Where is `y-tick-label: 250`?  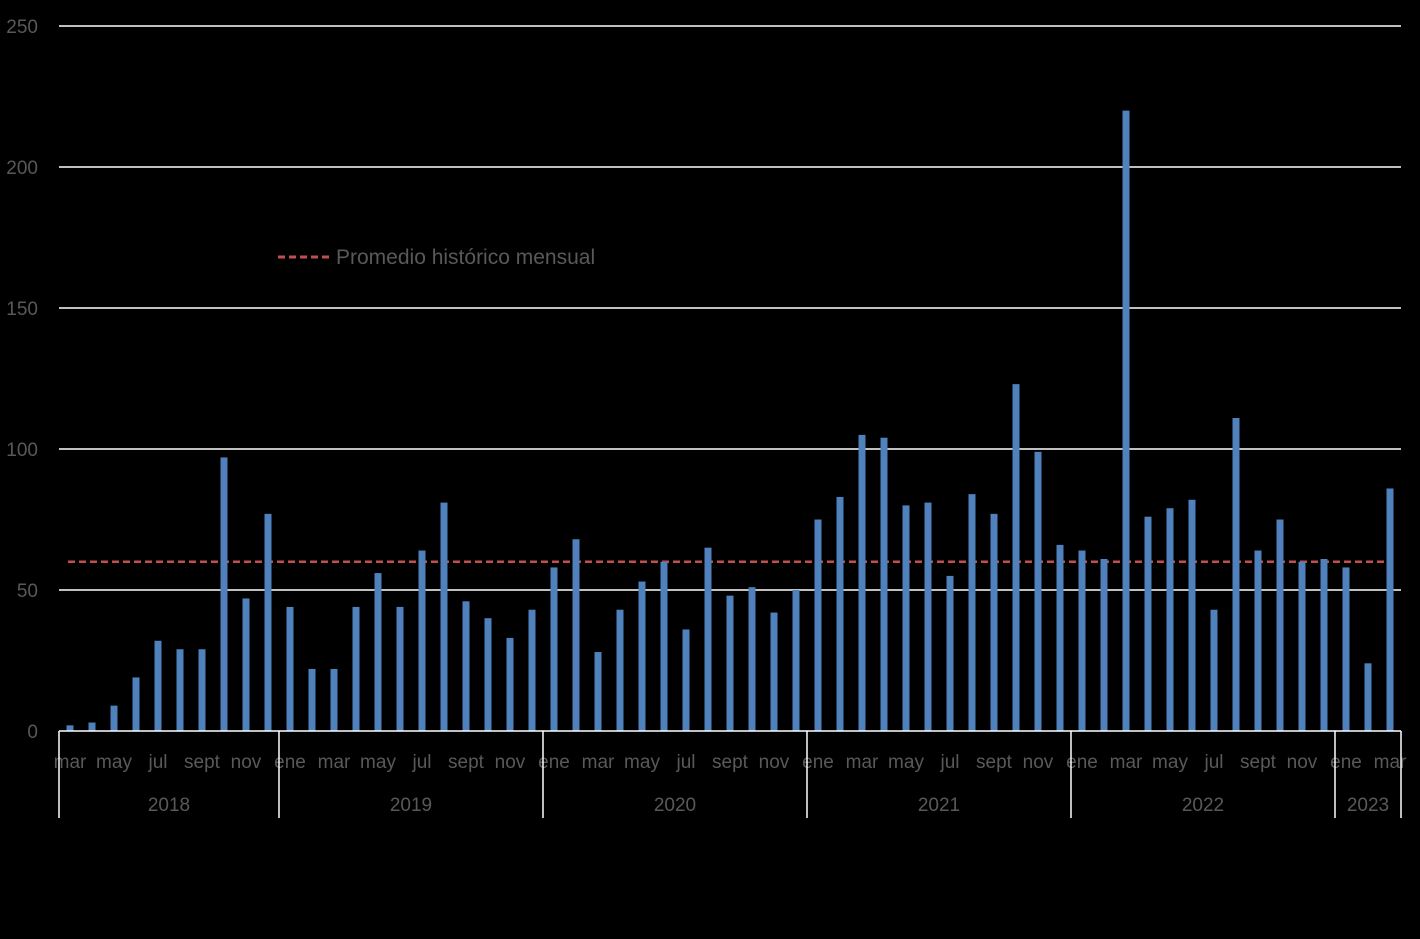 y-tick-label: 250 is located at coordinates (22, 27).